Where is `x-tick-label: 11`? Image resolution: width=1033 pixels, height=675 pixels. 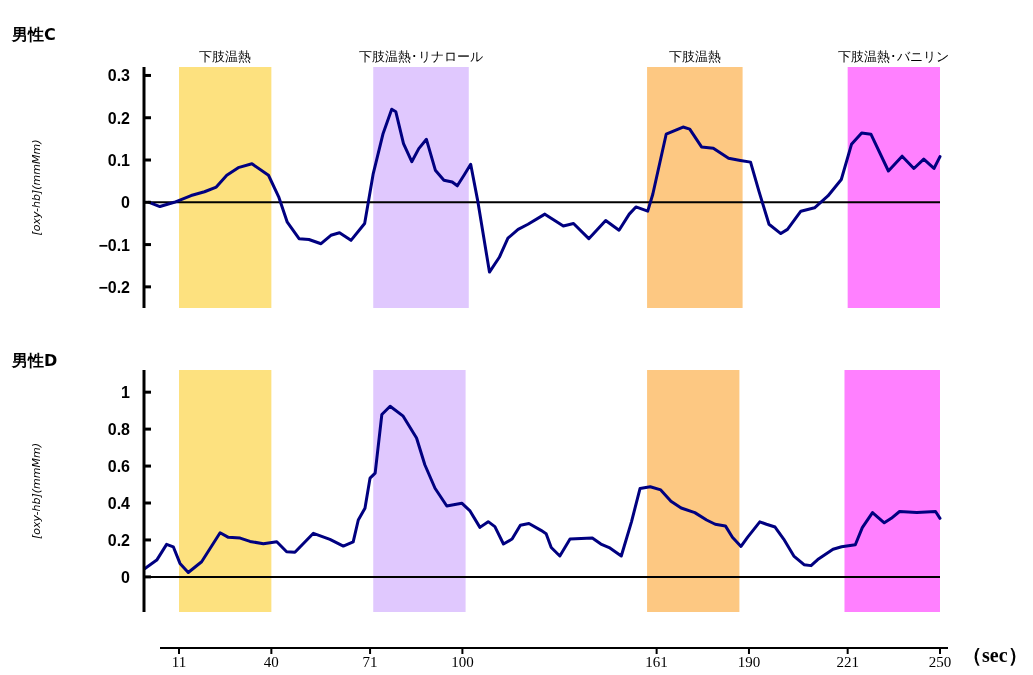
x-tick-label: 11 is located at coordinates (179, 662).